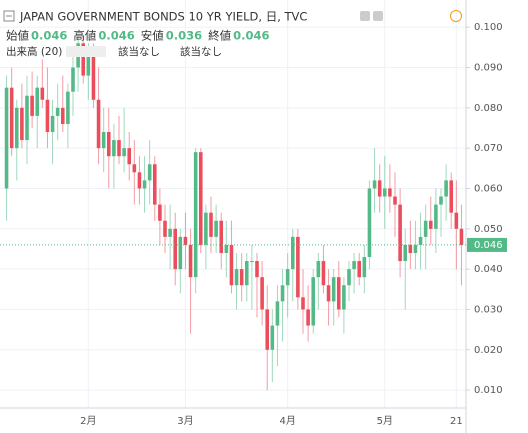 This screenshot has height=433, width=528. Describe the element at coordinates (34, 51) in the screenshot. I see `volume-title: 出来高 (20)` at that location.